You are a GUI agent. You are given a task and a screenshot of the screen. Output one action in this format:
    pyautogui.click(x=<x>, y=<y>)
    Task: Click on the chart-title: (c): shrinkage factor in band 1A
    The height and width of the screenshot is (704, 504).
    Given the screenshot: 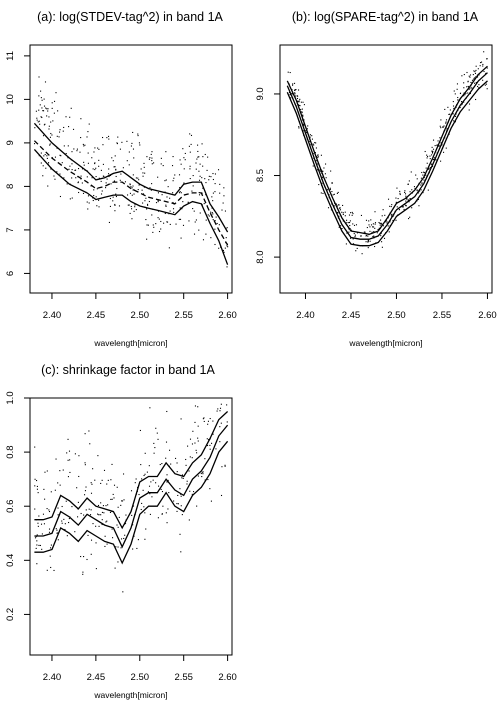 What is the action you would take?
    pyautogui.click(x=128, y=370)
    